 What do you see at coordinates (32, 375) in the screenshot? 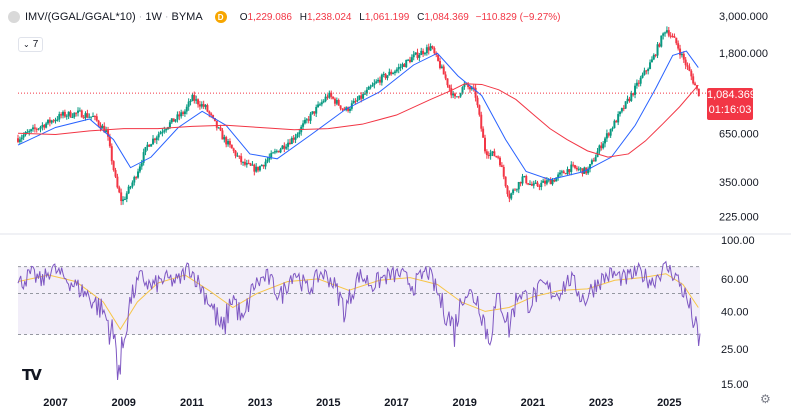
I see `tradingview-logo: TV` at bounding box center [32, 375].